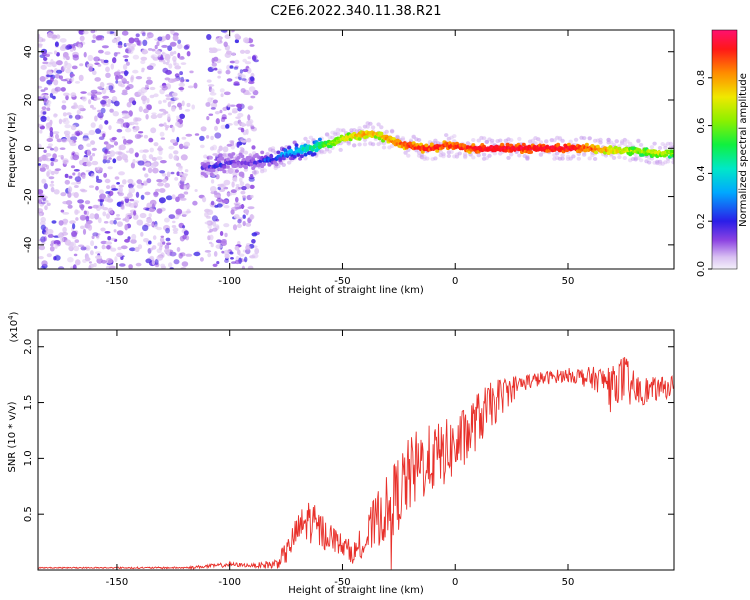  Describe the element at coordinates (28, 347) in the screenshot. I see `y-tick-label: 2.0` at that location.